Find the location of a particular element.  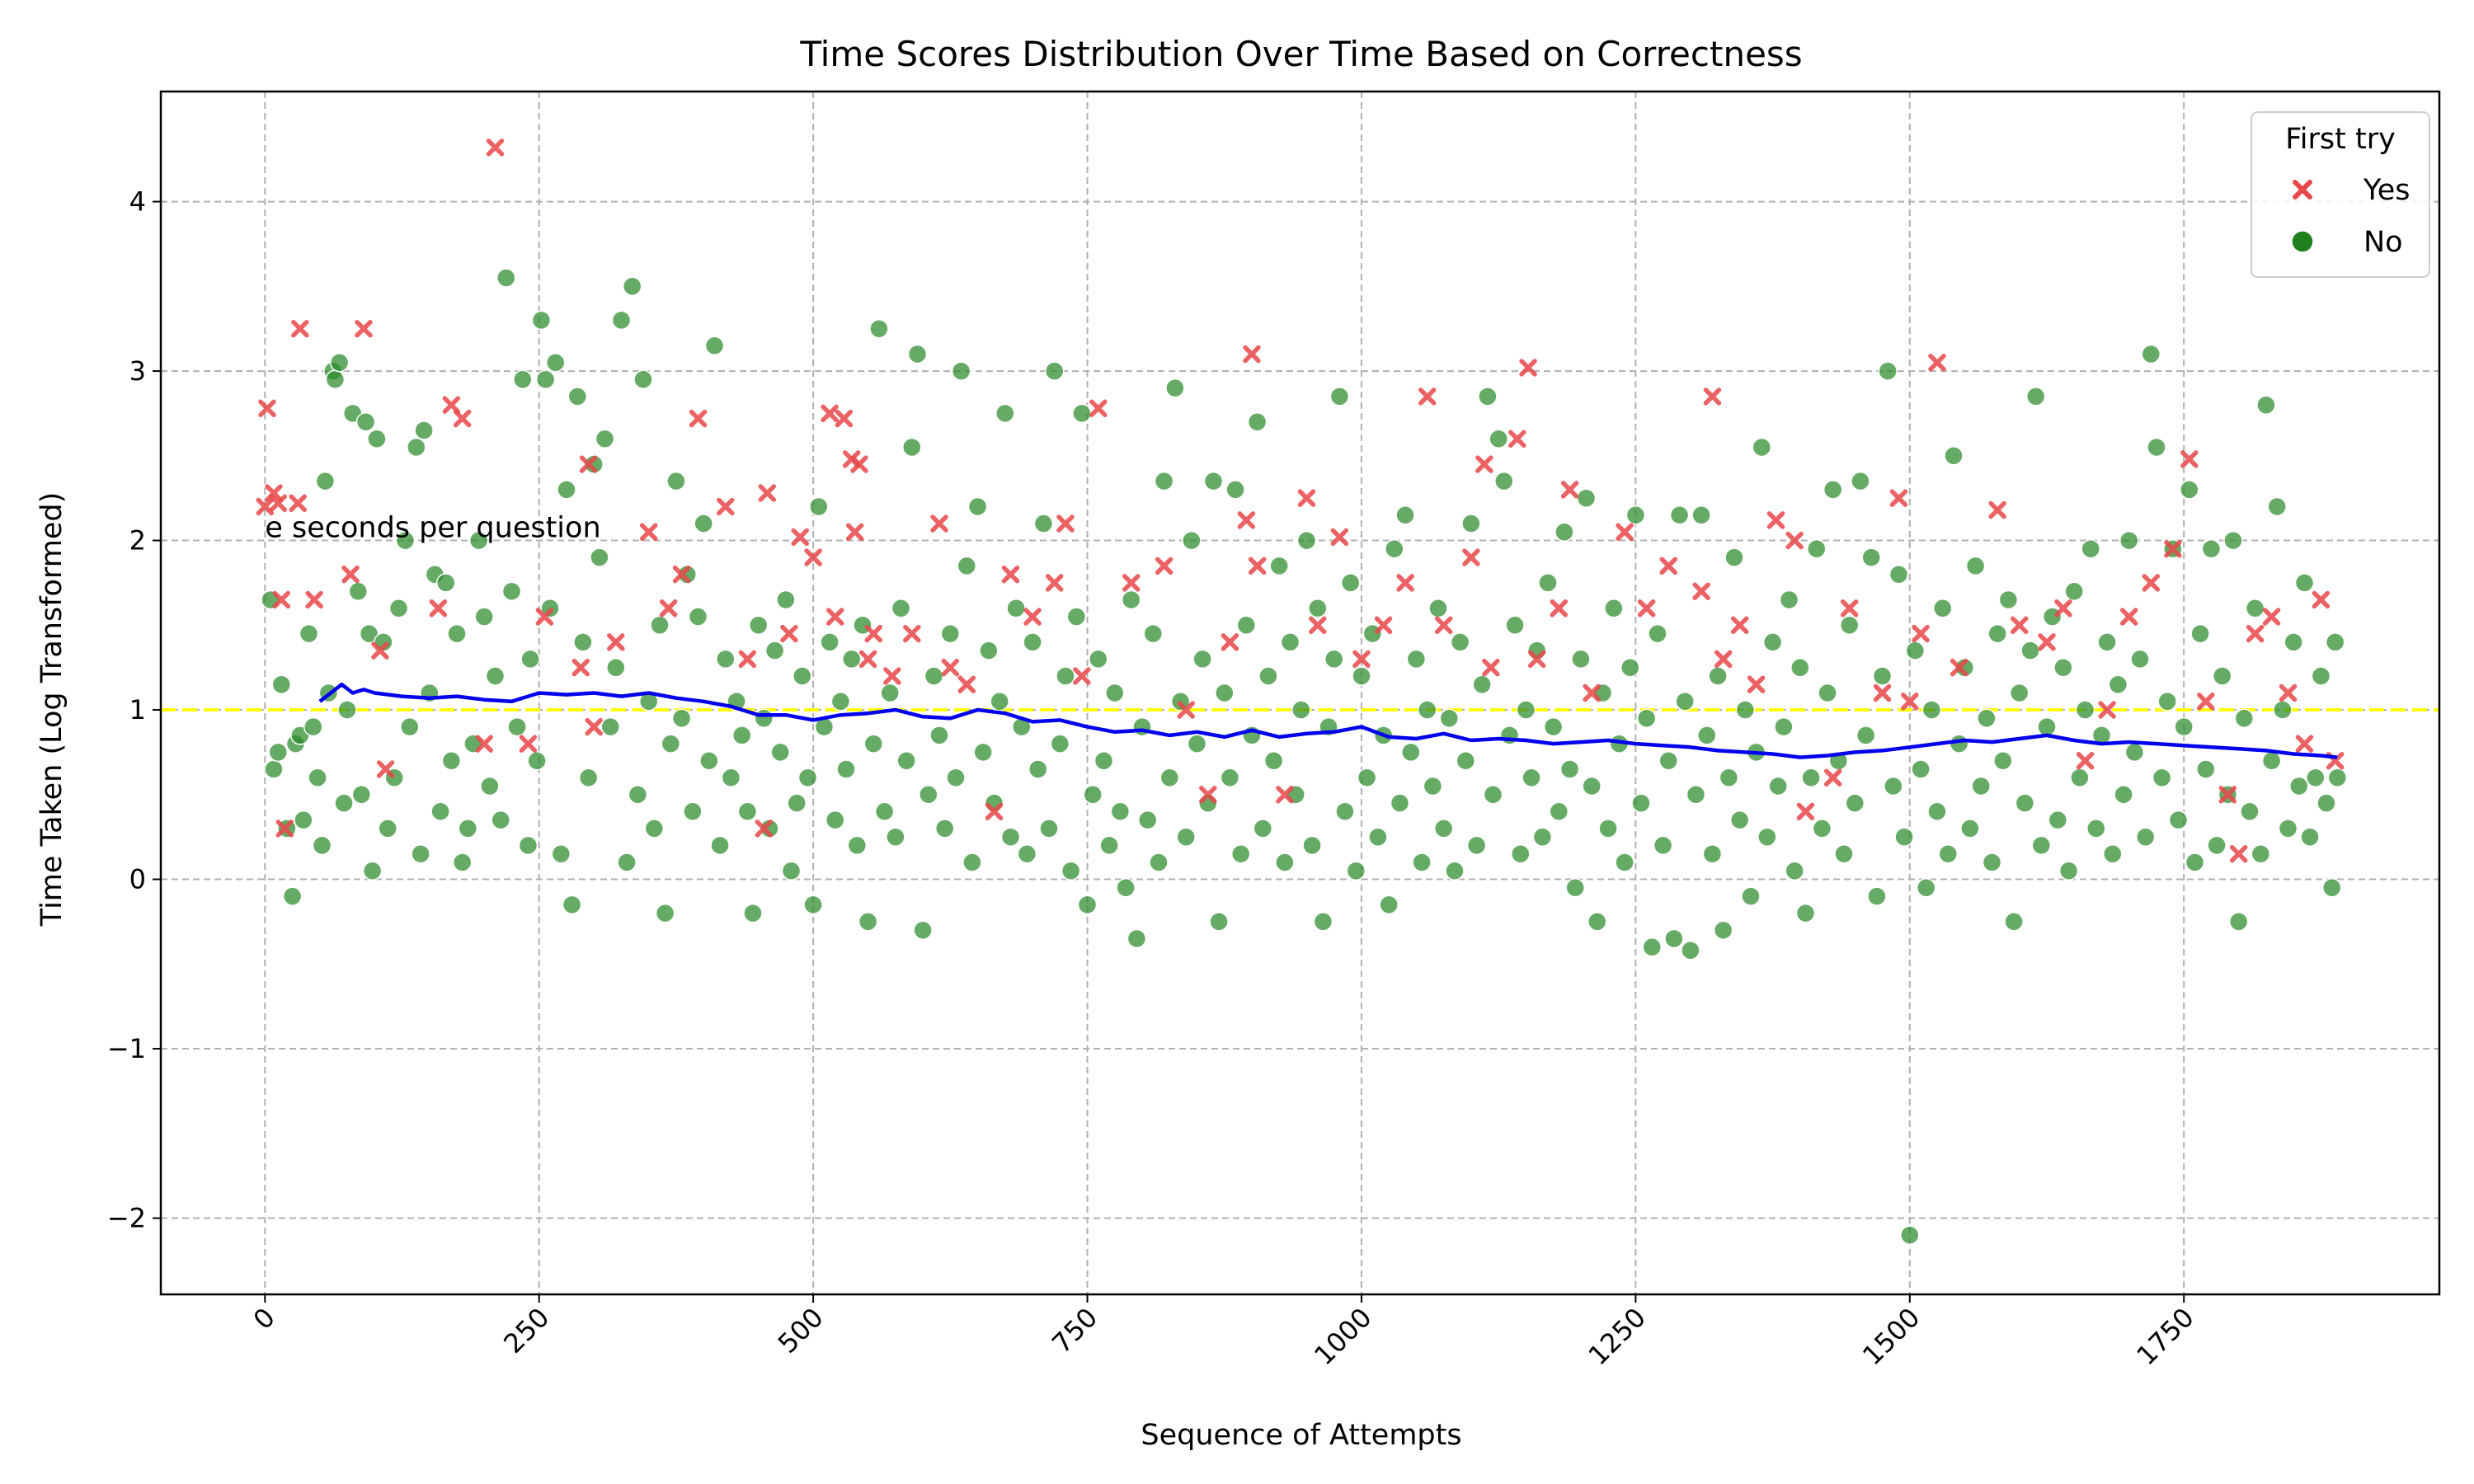

legend-label-yes: Yes is located at coordinates (2387, 190).